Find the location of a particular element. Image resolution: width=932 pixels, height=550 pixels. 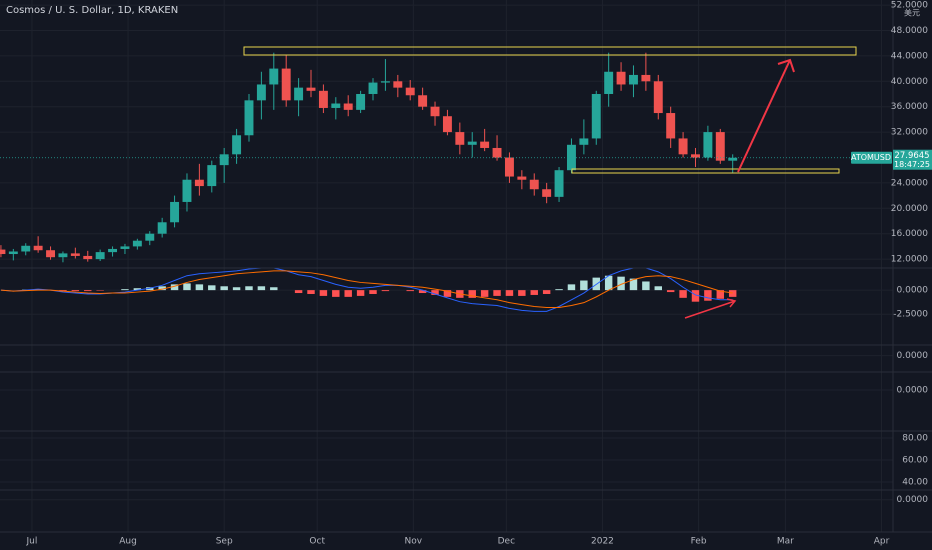

y-tick-label: 40.00 is located at coordinates (915, 482).